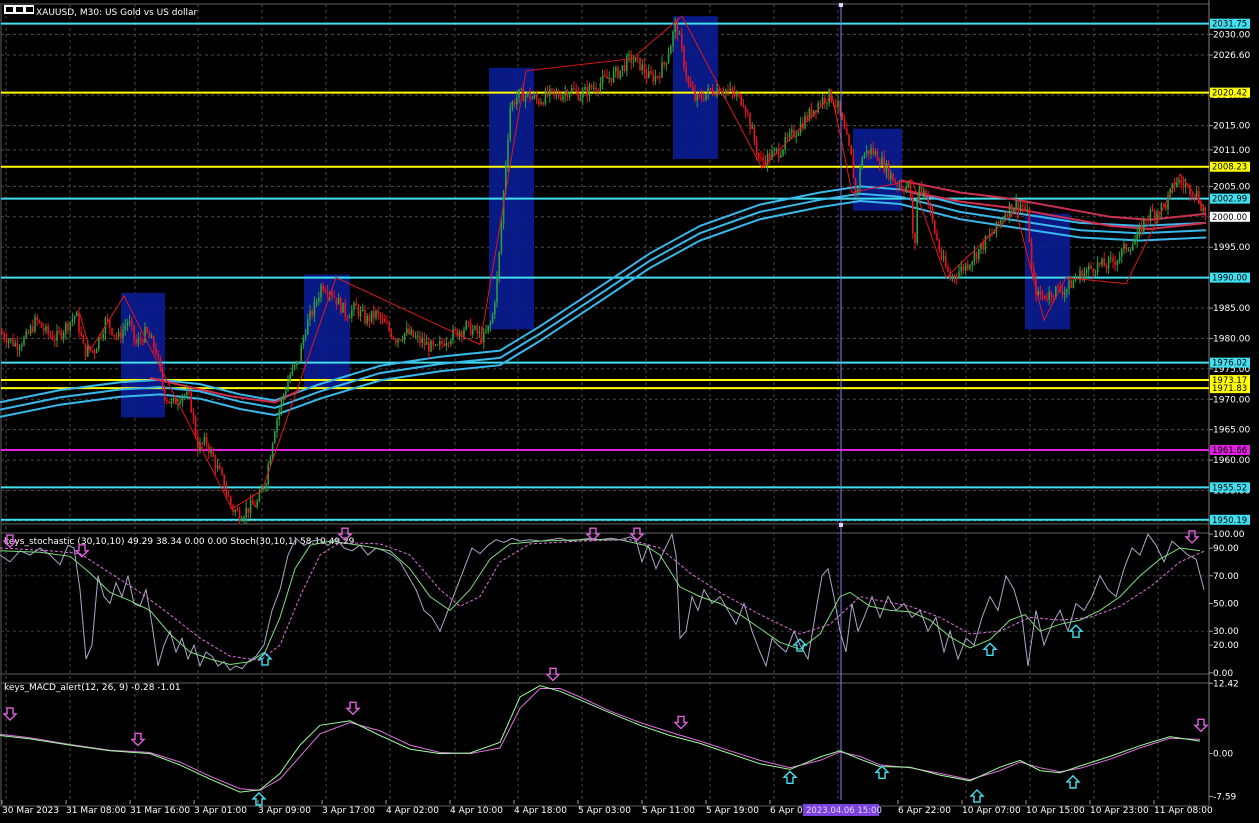 The image size is (1259, 823). Describe the element at coordinates (790, 777) in the screenshot. I see `buy-signal-arrow-icon` at that location.